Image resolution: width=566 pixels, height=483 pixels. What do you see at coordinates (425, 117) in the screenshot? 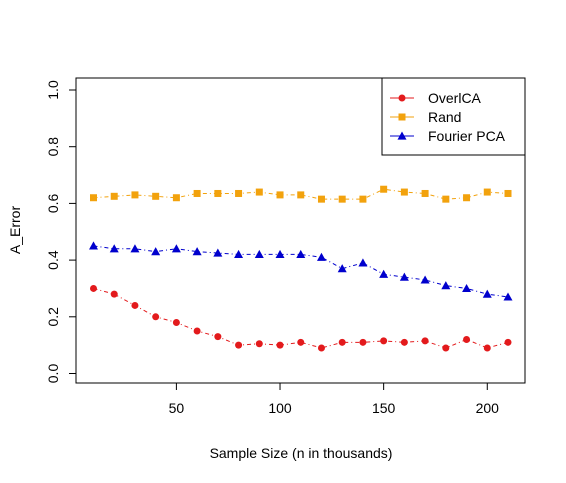
I see `legend-item: Rand` at bounding box center [425, 117].